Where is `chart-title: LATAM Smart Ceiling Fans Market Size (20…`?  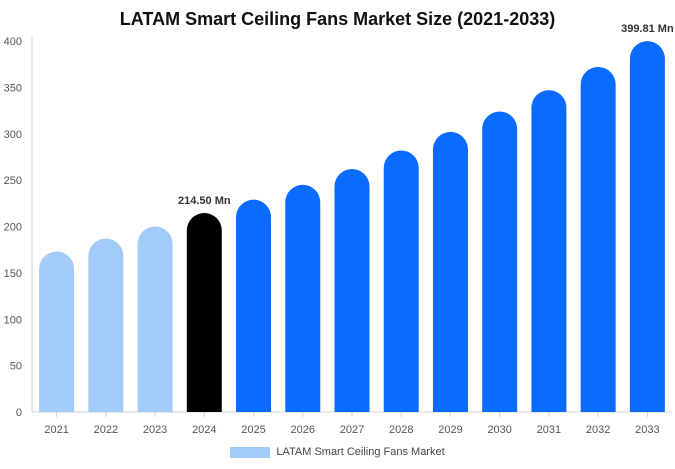 chart-title: LATAM Smart Ceiling Fans Market Size (20… is located at coordinates (337, 19).